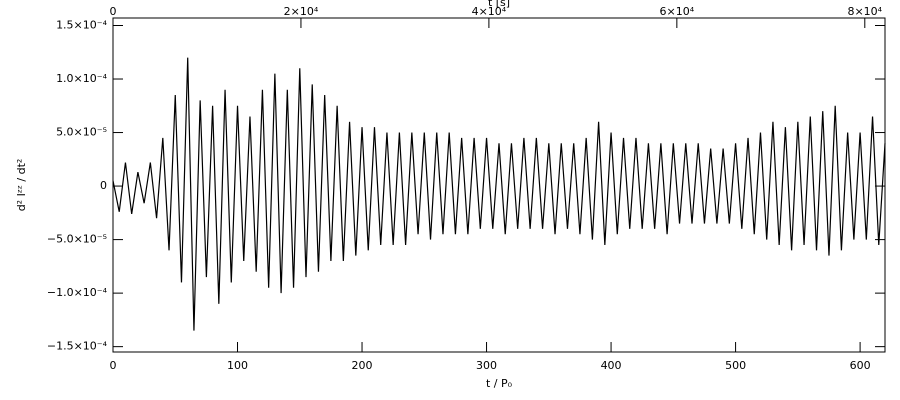 This screenshot has height=400, width=900. What do you see at coordinates (21, 185) in the screenshot?
I see `y-axis-label: d² Iᶻᶻ / dt²` at bounding box center [21, 185].